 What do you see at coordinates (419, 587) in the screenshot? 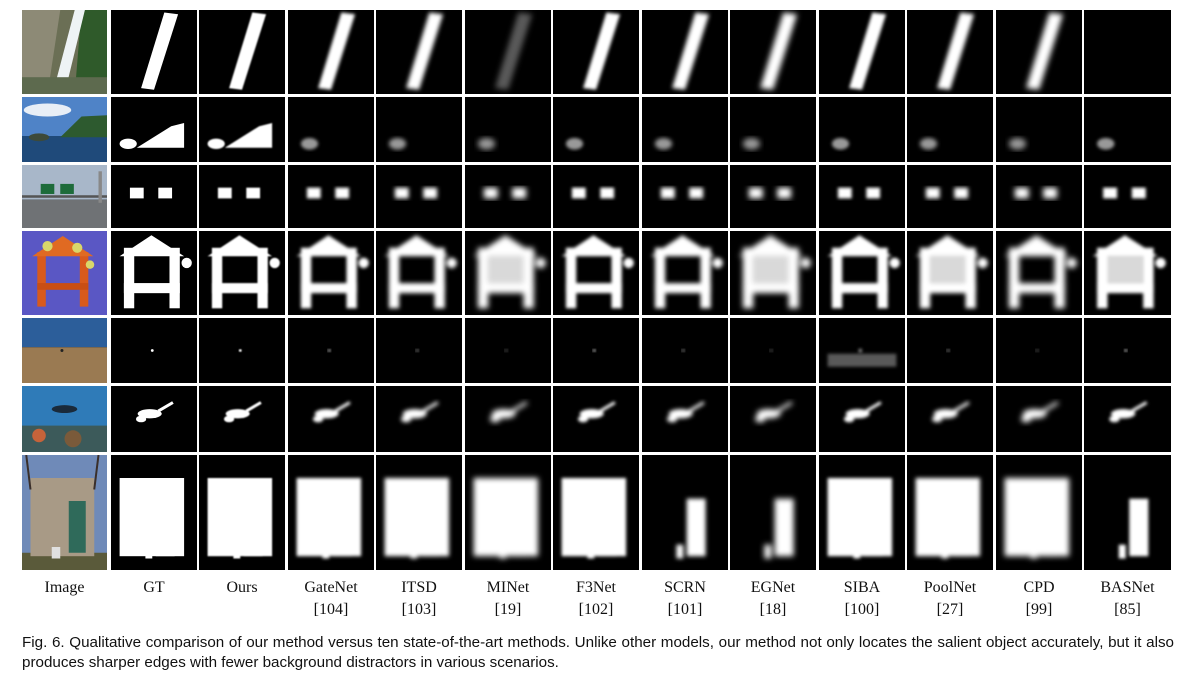
I see `method-name: ITSD` at bounding box center [419, 587].